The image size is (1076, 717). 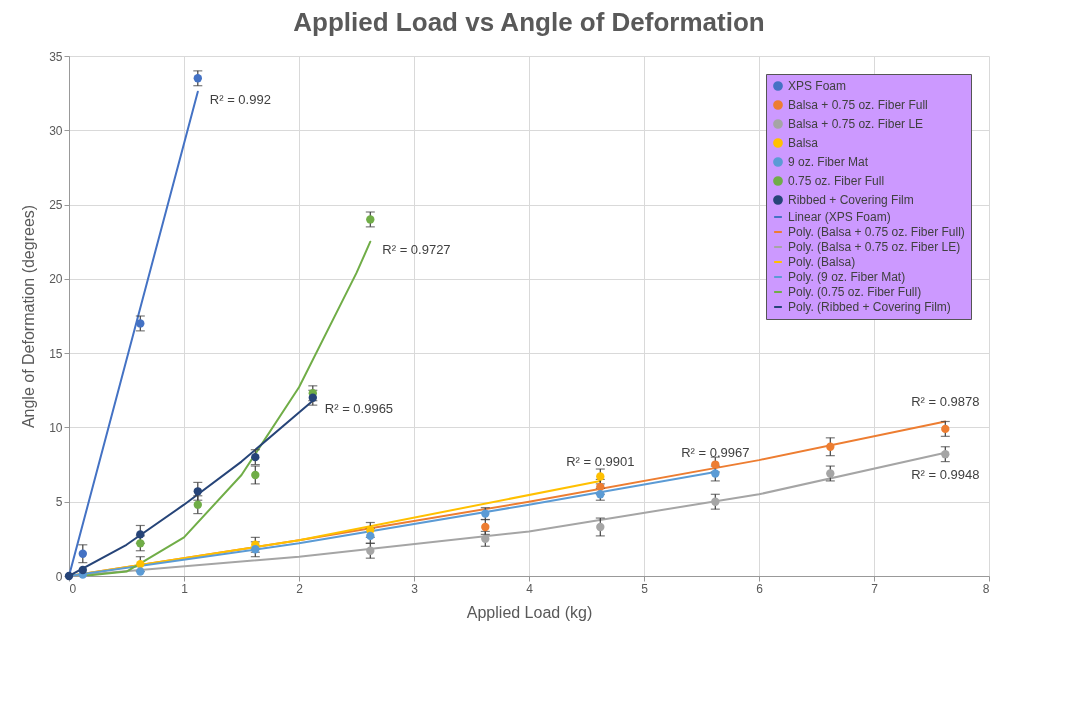 What do you see at coordinates (945, 402) in the screenshot?
I see `annotation: R² = 0.9878` at bounding box center [945, 402].